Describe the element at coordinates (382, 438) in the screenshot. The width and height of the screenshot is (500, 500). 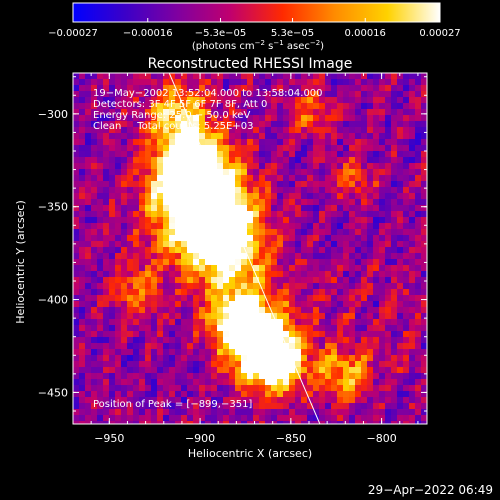
I see `x-tick-label: −800` at that location.